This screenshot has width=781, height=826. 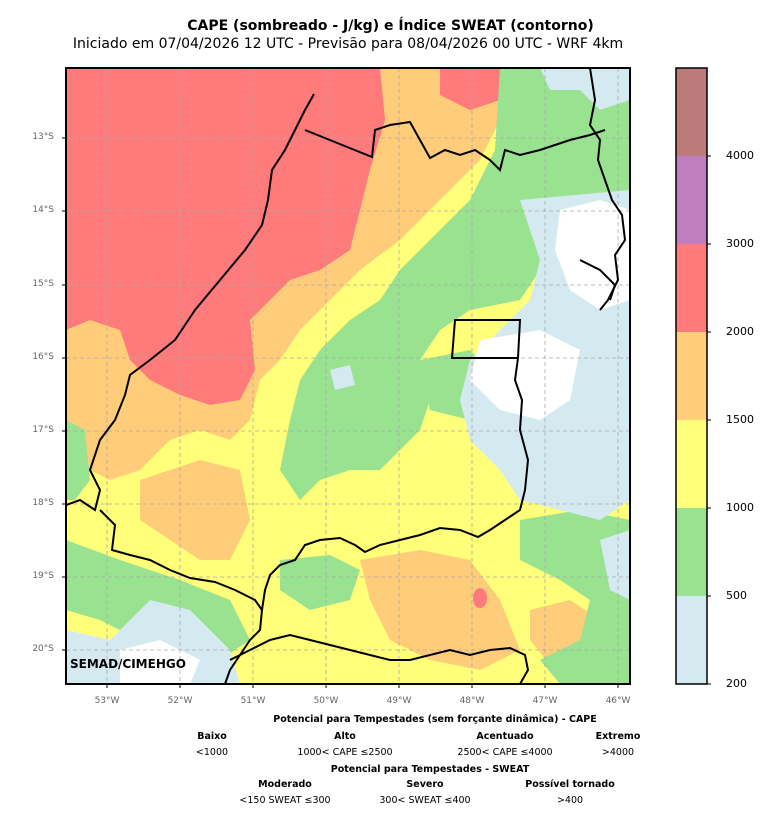 What do you see at coordinates (740, 155) in the screenshot?
I see `colorbar-label-4000: 4000` at bounding box center [740, 155].